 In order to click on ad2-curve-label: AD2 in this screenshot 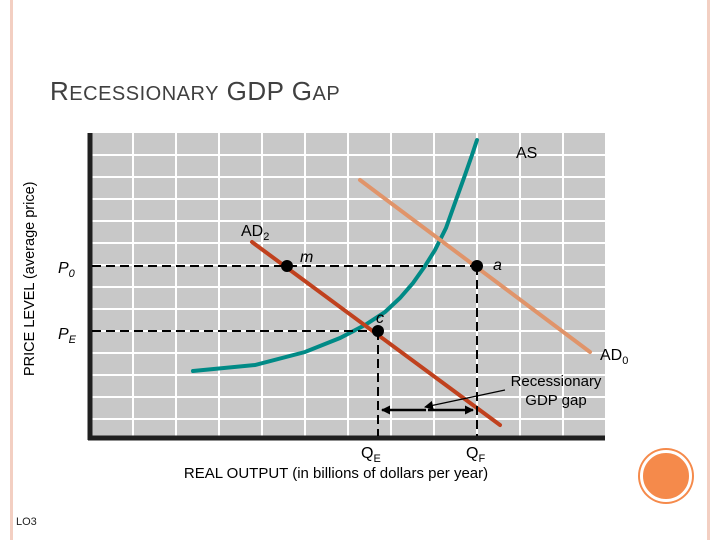, I will do `click(255, 233)`.